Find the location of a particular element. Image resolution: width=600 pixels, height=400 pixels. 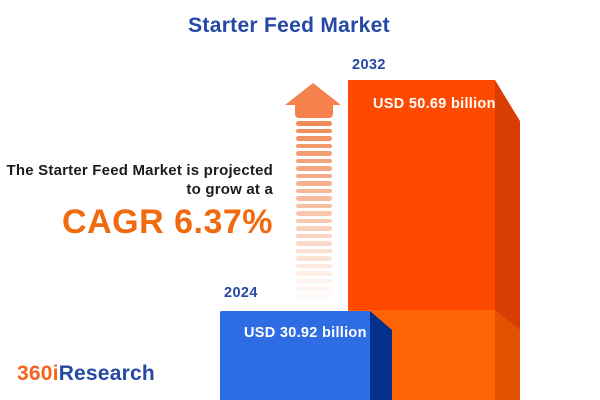

logo-prefix: 360i is located at coordinates (38, 373).